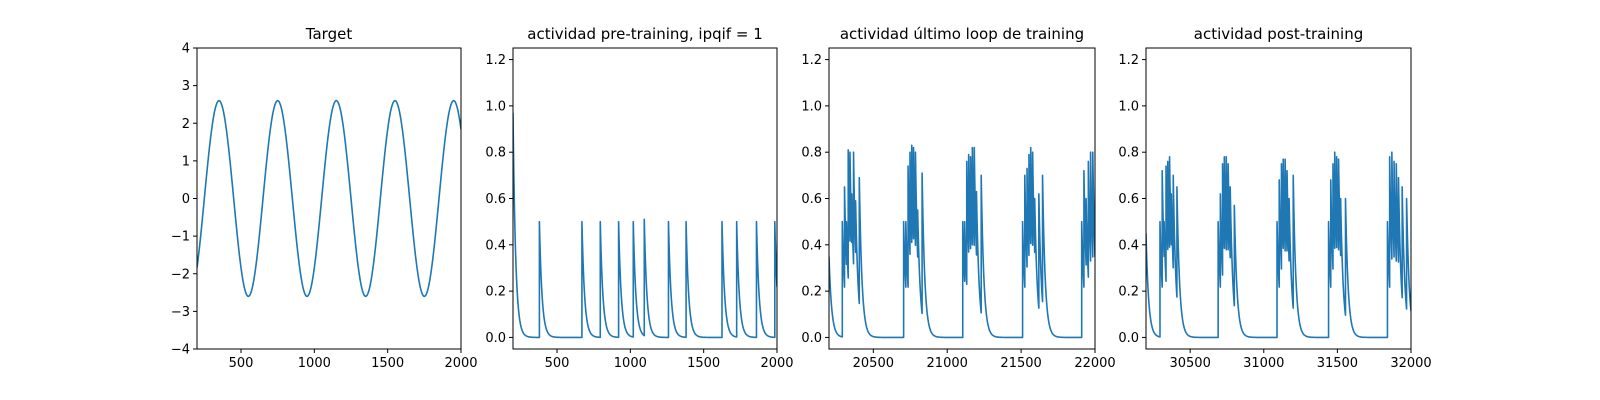  I want to click on y-tick-label: 0, so click(186, 199).